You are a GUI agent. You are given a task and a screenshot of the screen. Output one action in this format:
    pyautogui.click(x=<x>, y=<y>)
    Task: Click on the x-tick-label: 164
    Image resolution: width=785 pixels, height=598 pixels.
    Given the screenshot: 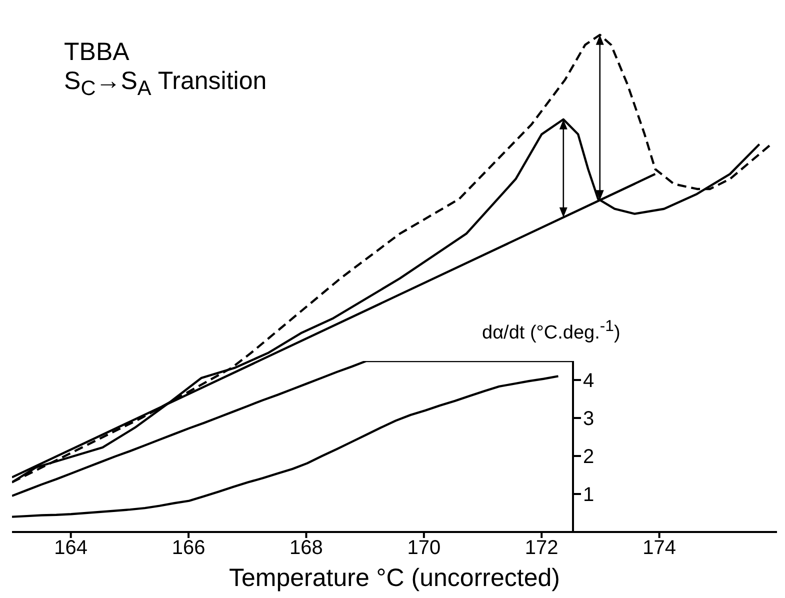 What is the action you would take?
    pyautogui.click(x=71, y=548)
    